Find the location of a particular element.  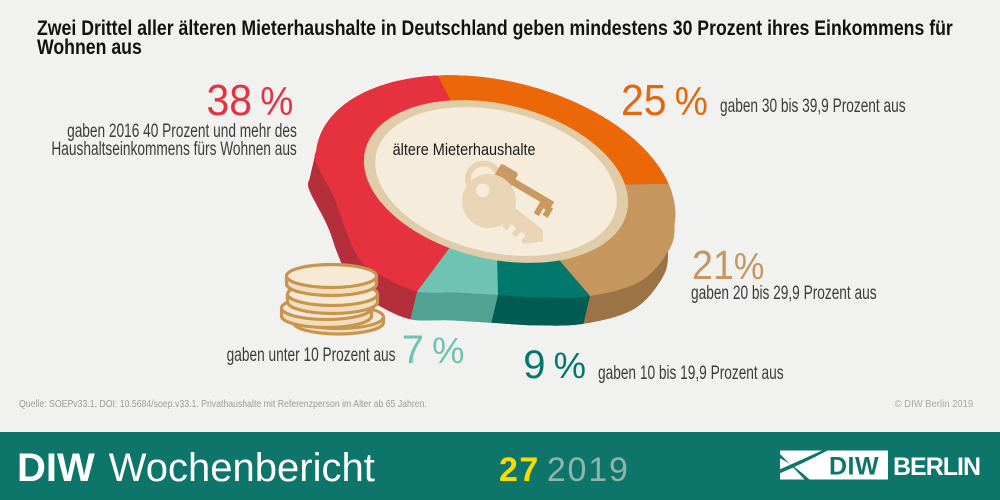

svg-text: DIW is located at coordinates (854, 467).